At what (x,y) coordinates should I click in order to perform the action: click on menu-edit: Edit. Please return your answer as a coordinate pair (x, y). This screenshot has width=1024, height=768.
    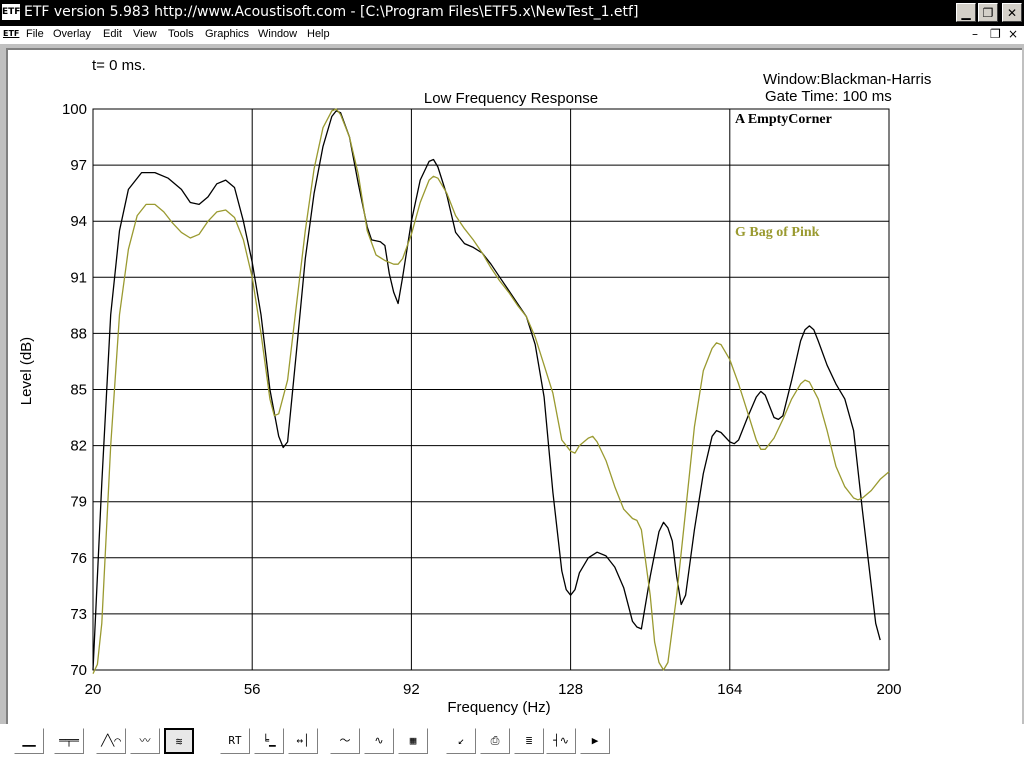
    Looking at the image, I should click on (112, 34).